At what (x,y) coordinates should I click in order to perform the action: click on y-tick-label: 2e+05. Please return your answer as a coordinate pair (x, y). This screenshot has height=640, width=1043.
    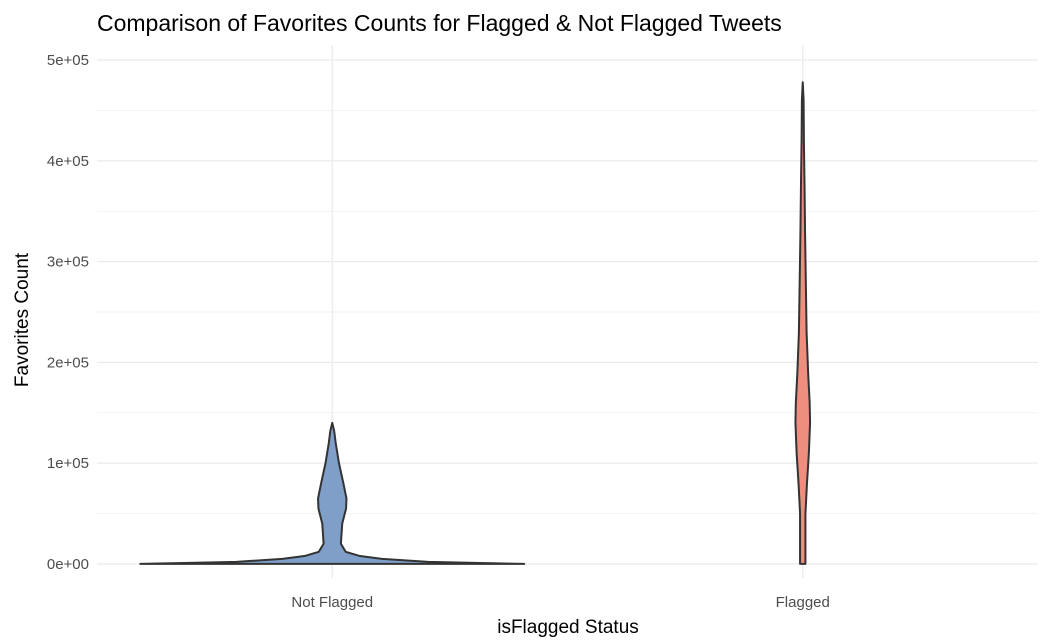
    Looking at the image, I should click on (68, 362).